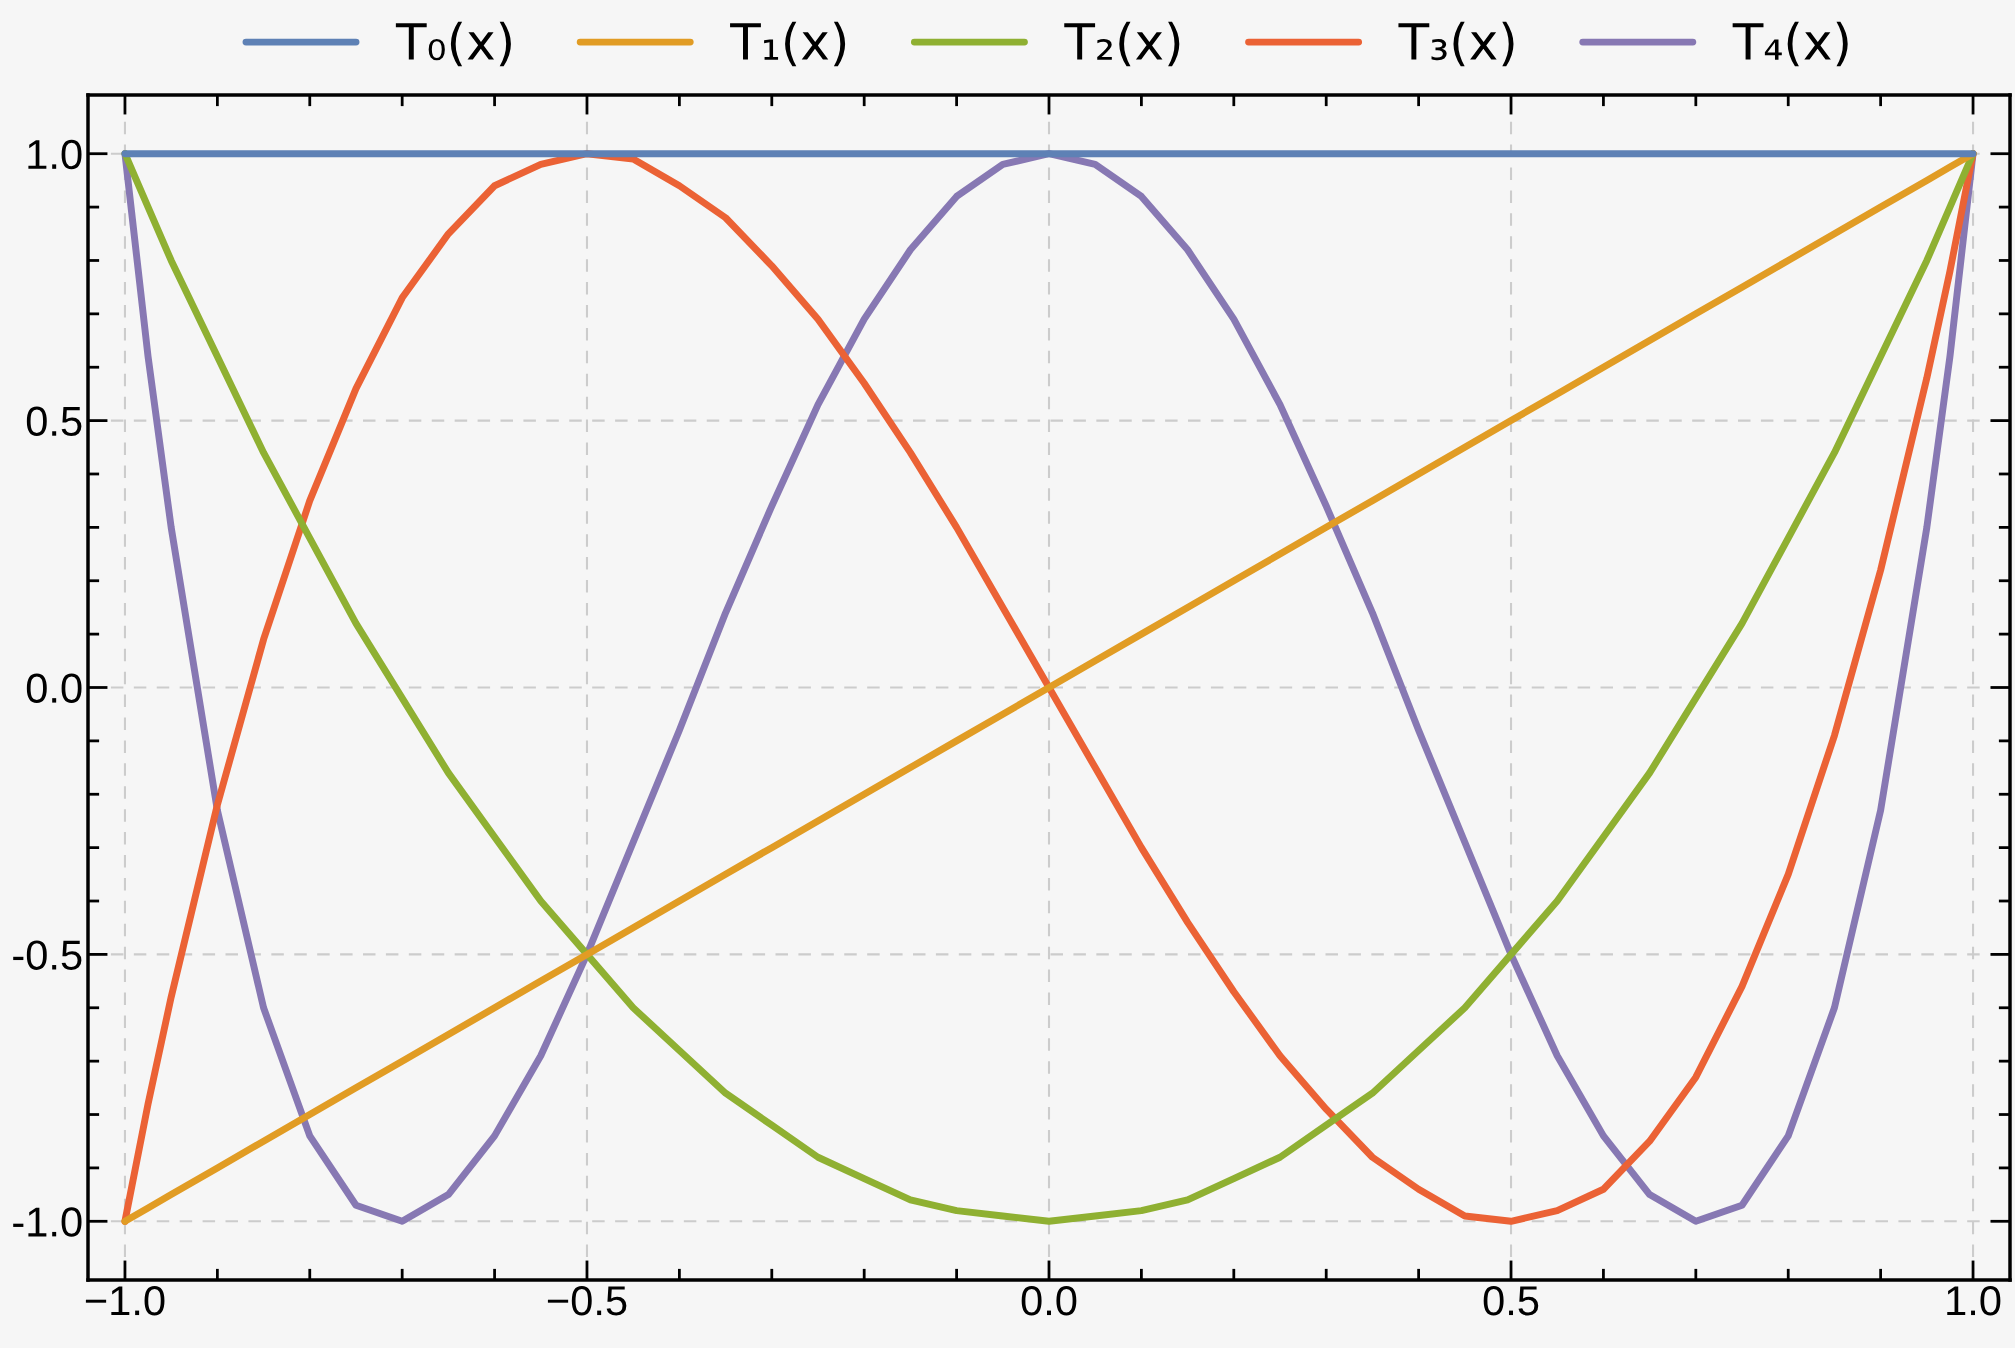 Image resolution: width=2015 pixels, height=1348 pixels. What do you see at coordinates (587, 1300) in the screenshot?
I see `x-tick-label: −0.5` at bounding box center [587, 1300].